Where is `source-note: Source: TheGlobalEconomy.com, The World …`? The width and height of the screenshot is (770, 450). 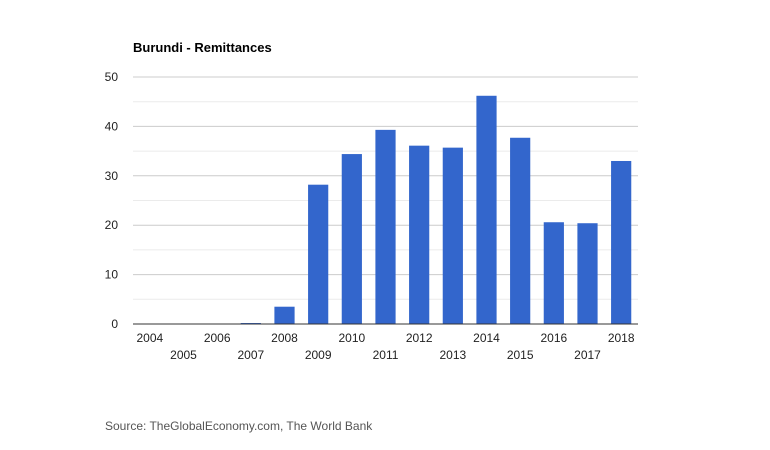
source-note: Source: TheGlobalEconomy.com, The World … is located at coordinates (239, 426).